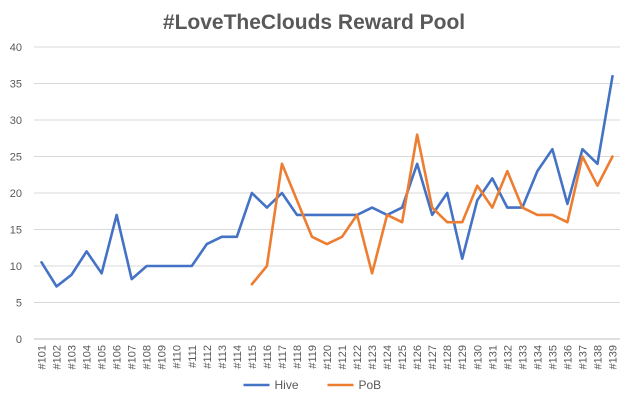 Image resolution: width=629 pixels, height=402 pixels. Describe the element at coordinates (73, 357) in the screenshot. I see `x-tick-label: #103` at that location.